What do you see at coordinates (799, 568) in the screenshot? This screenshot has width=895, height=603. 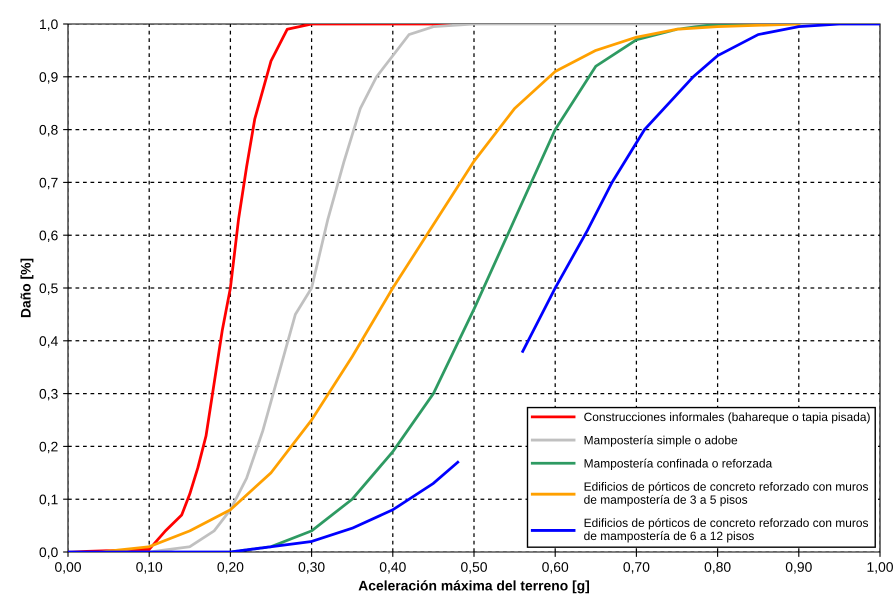 I see `x-tick-label: 0,90` at bounding box center [799, 568].